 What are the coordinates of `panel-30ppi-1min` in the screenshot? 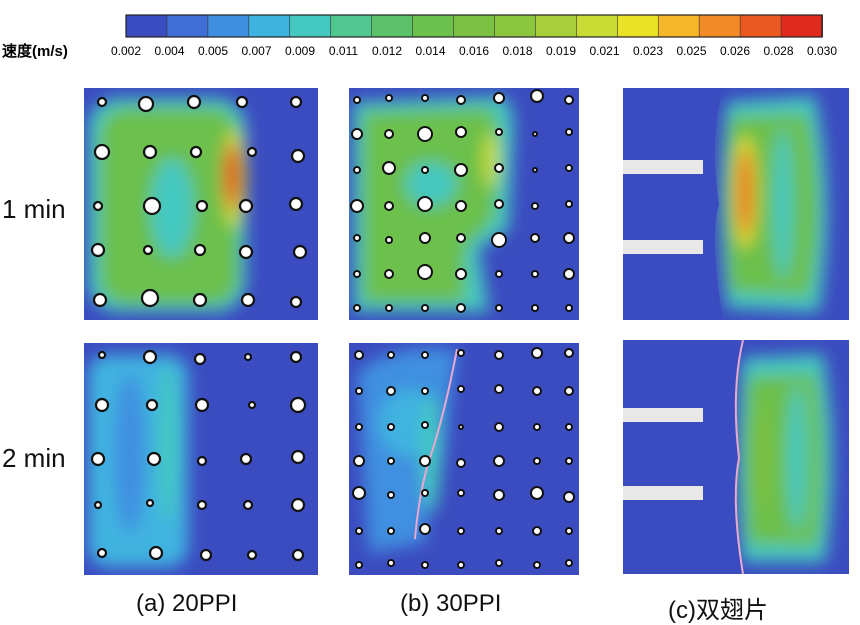 It's located at (464, 204).